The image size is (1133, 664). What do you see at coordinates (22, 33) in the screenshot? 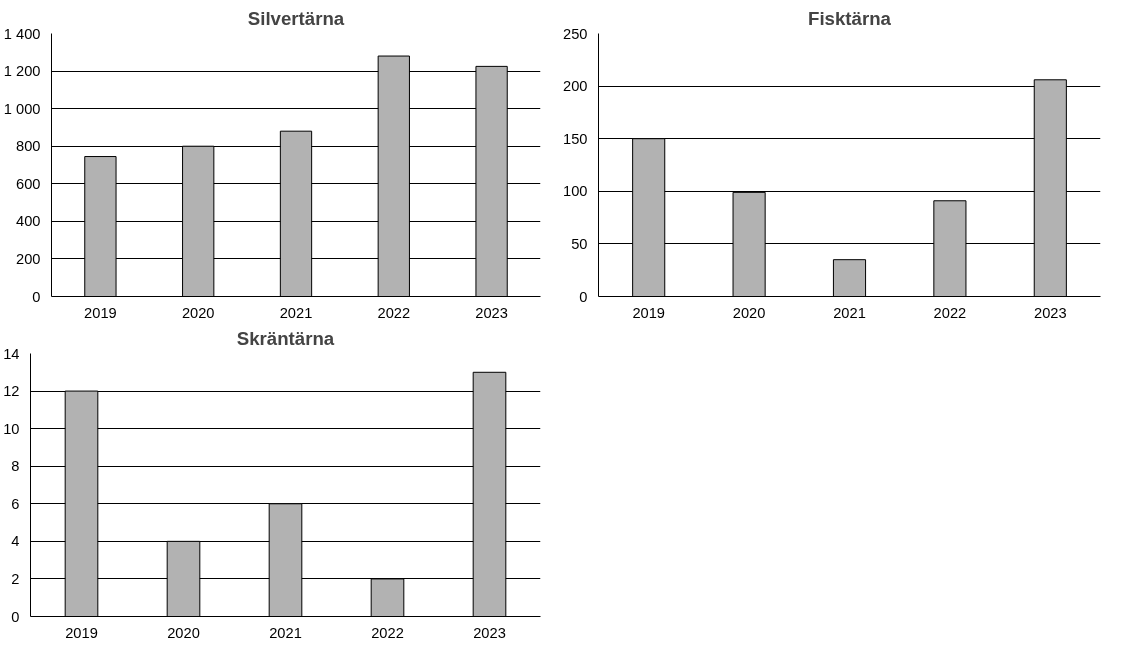
I see `y-tick-label: 1 400` at bounding box center [22, 33].